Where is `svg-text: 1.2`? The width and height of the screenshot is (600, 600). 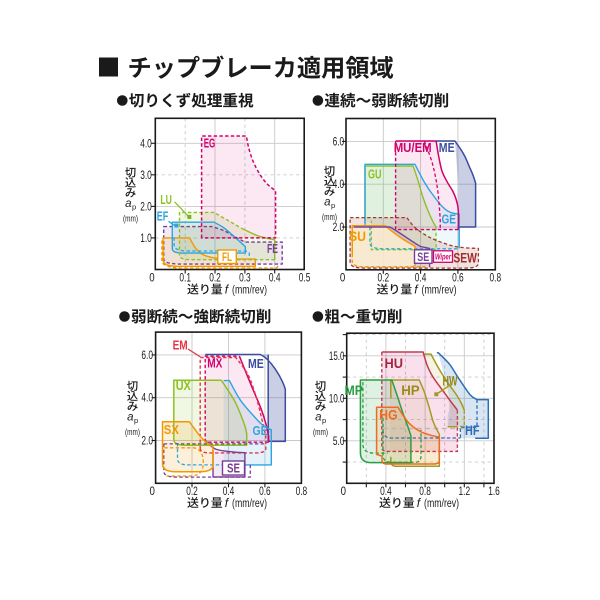 svg-text: 1.2 is located at coordinates (465, 492).